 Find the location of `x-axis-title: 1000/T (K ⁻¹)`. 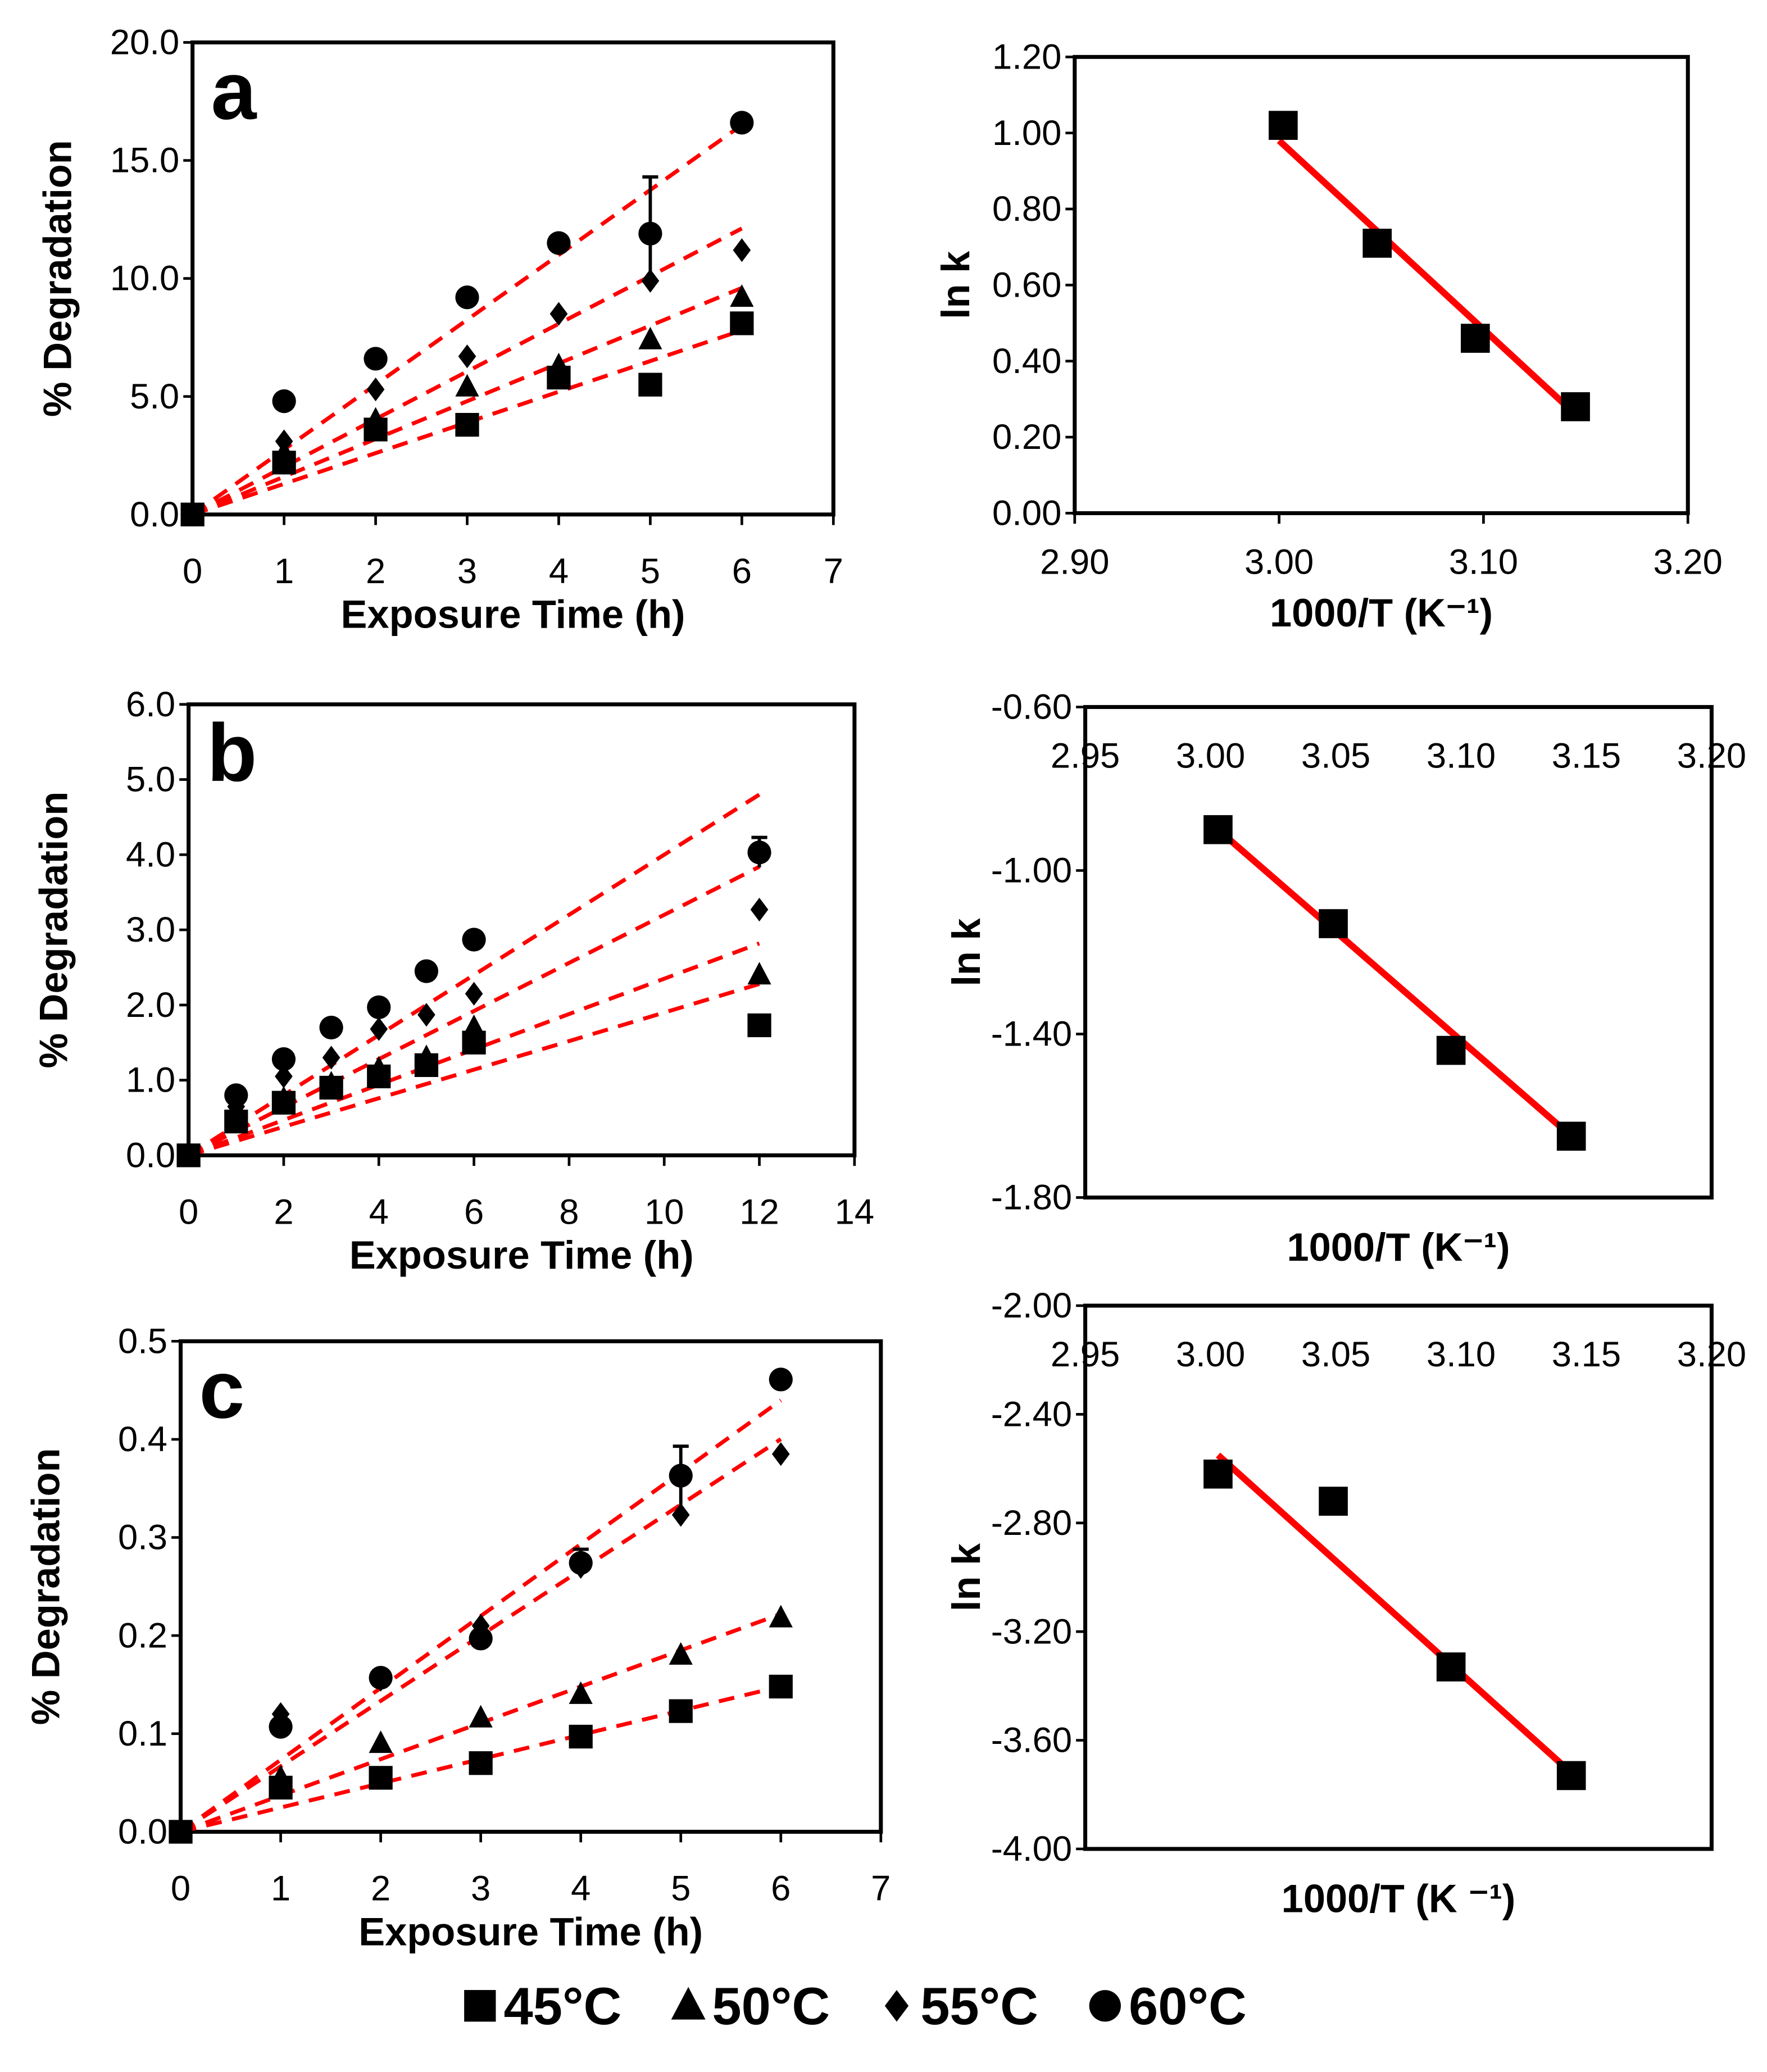

x-axis-title: 1000/T (K ⁻¹) is located at coordinates (1399, 1898).